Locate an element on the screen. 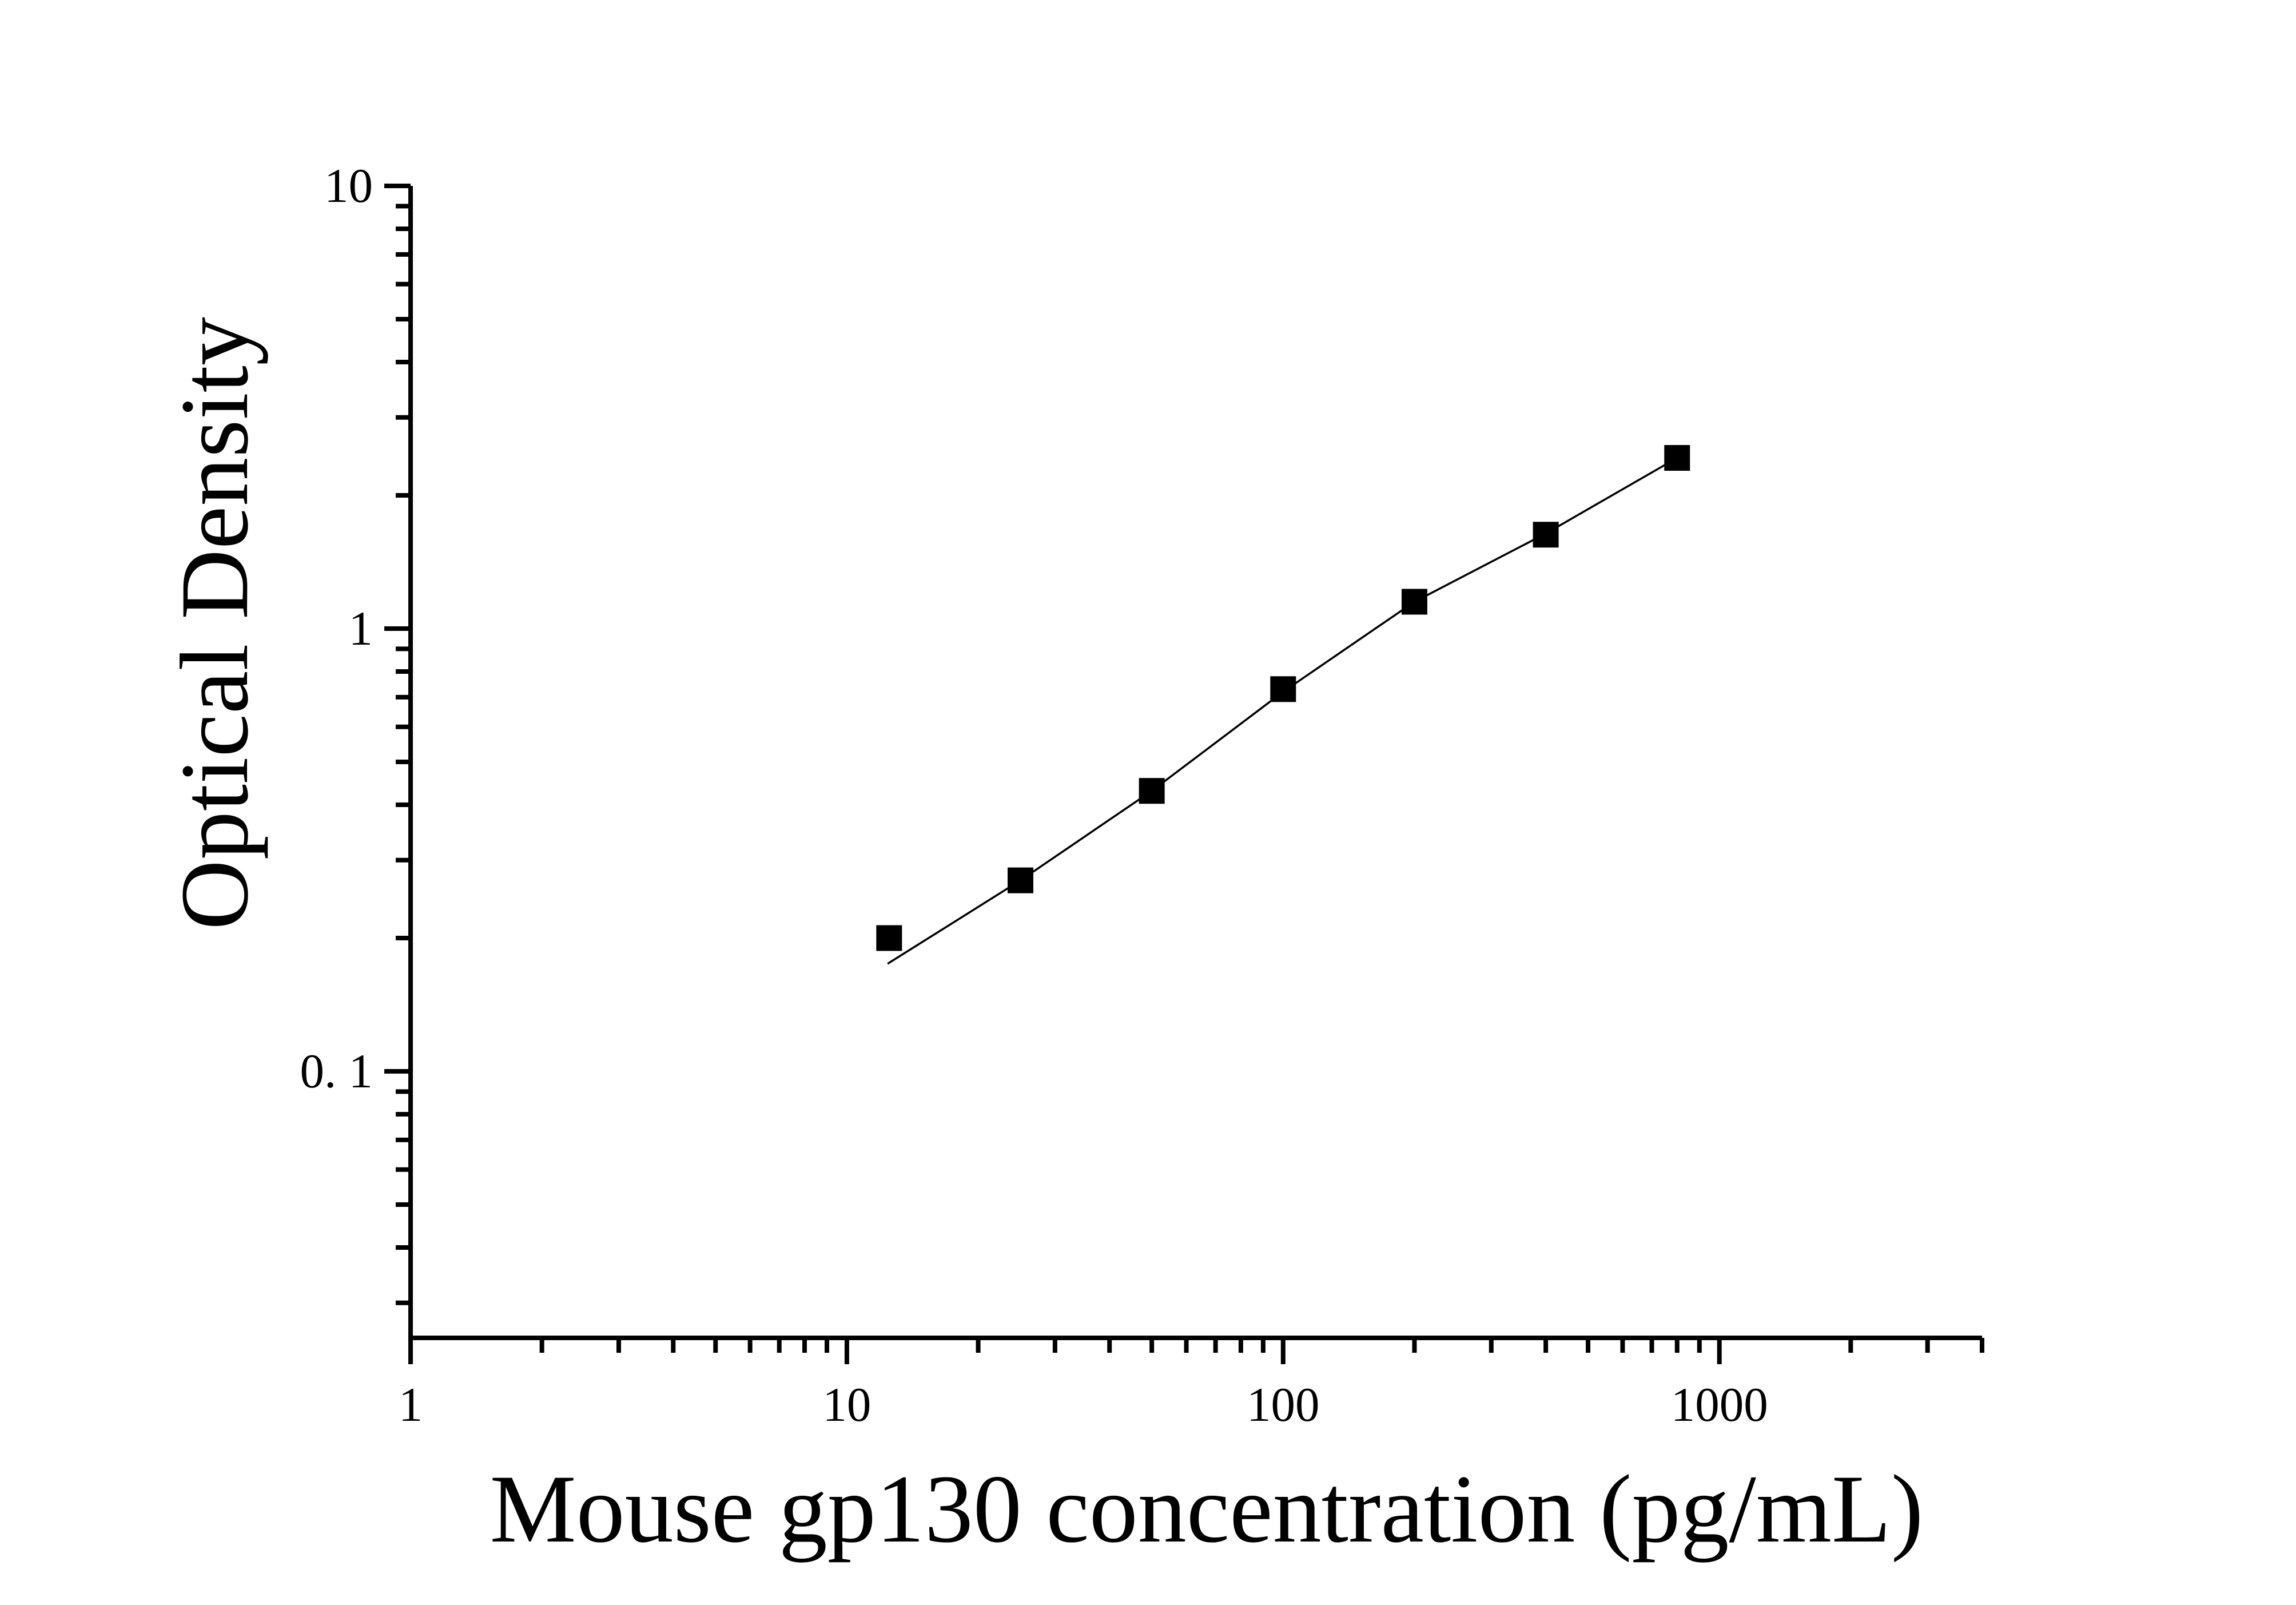 The width and height of the screenshot is (2296, 1605). x-tick-label: 10 is located at coordinates (847, 1405).